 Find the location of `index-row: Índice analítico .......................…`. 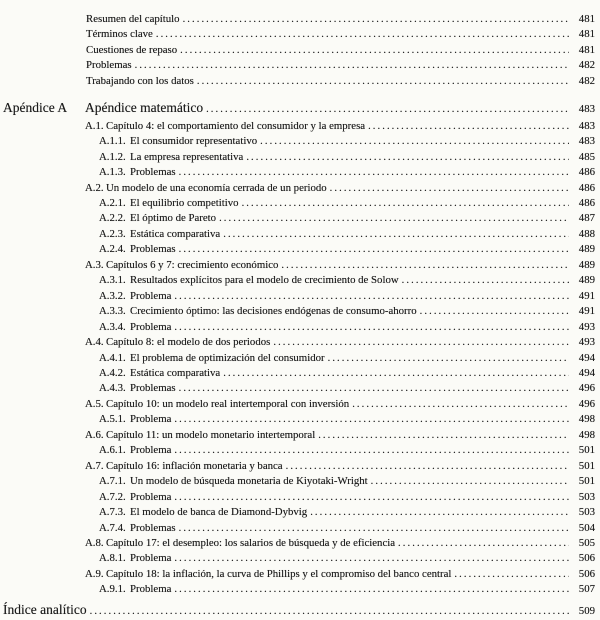

index-row: Índice analítico .......................… is located at coordinates (297, 610).